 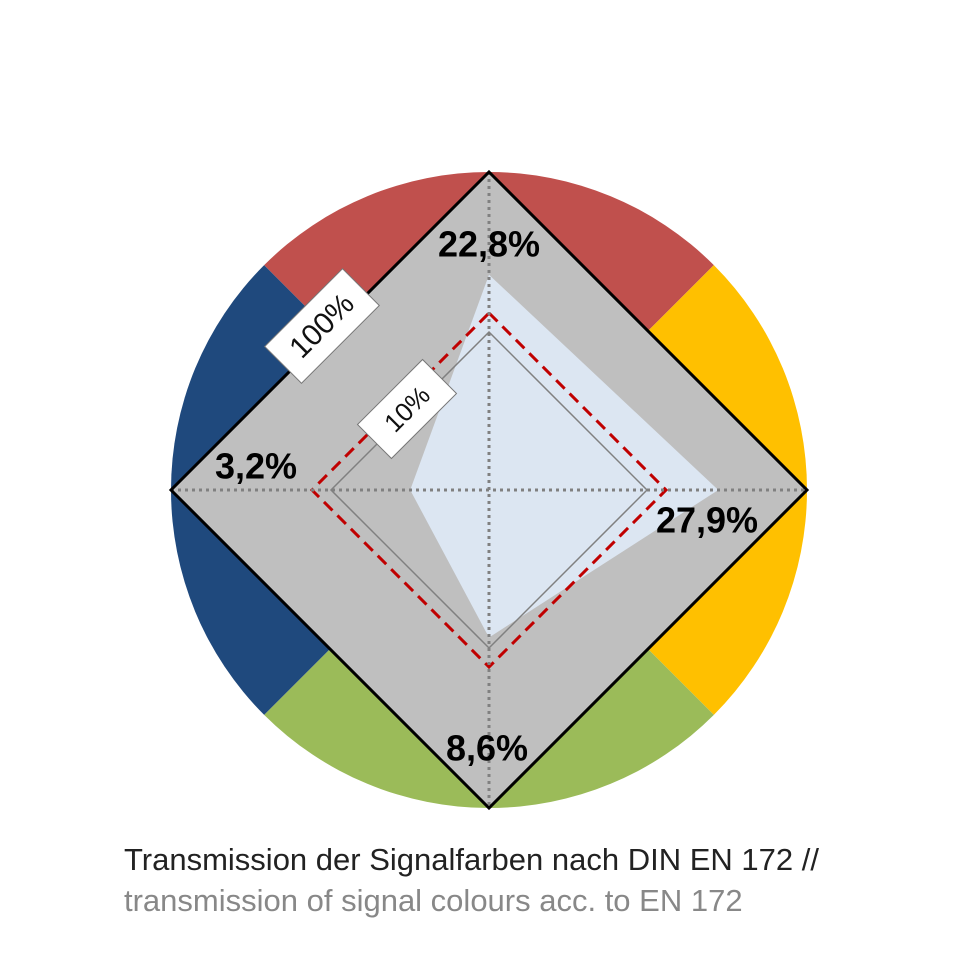 I want to click on value-label-yellow: 27,9%, so click(x=707, y=520).